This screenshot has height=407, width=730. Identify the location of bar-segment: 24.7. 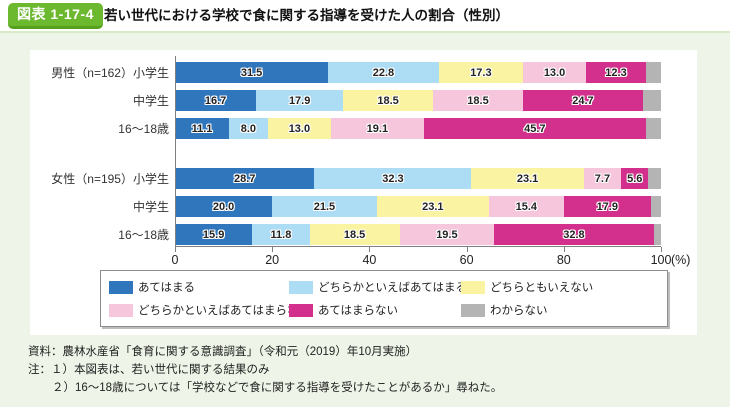
(582, 100).